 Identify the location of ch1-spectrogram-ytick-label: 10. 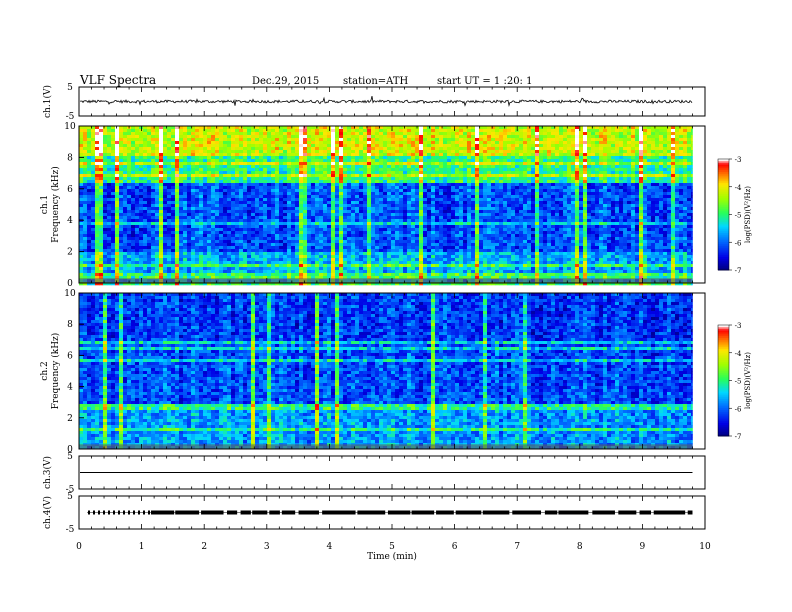
(70, 127).